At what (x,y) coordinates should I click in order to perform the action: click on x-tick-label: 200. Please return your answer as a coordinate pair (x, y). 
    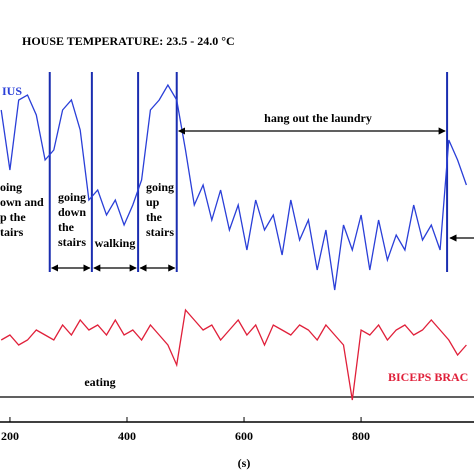
    Looking at the image, I should click on (10, 436).